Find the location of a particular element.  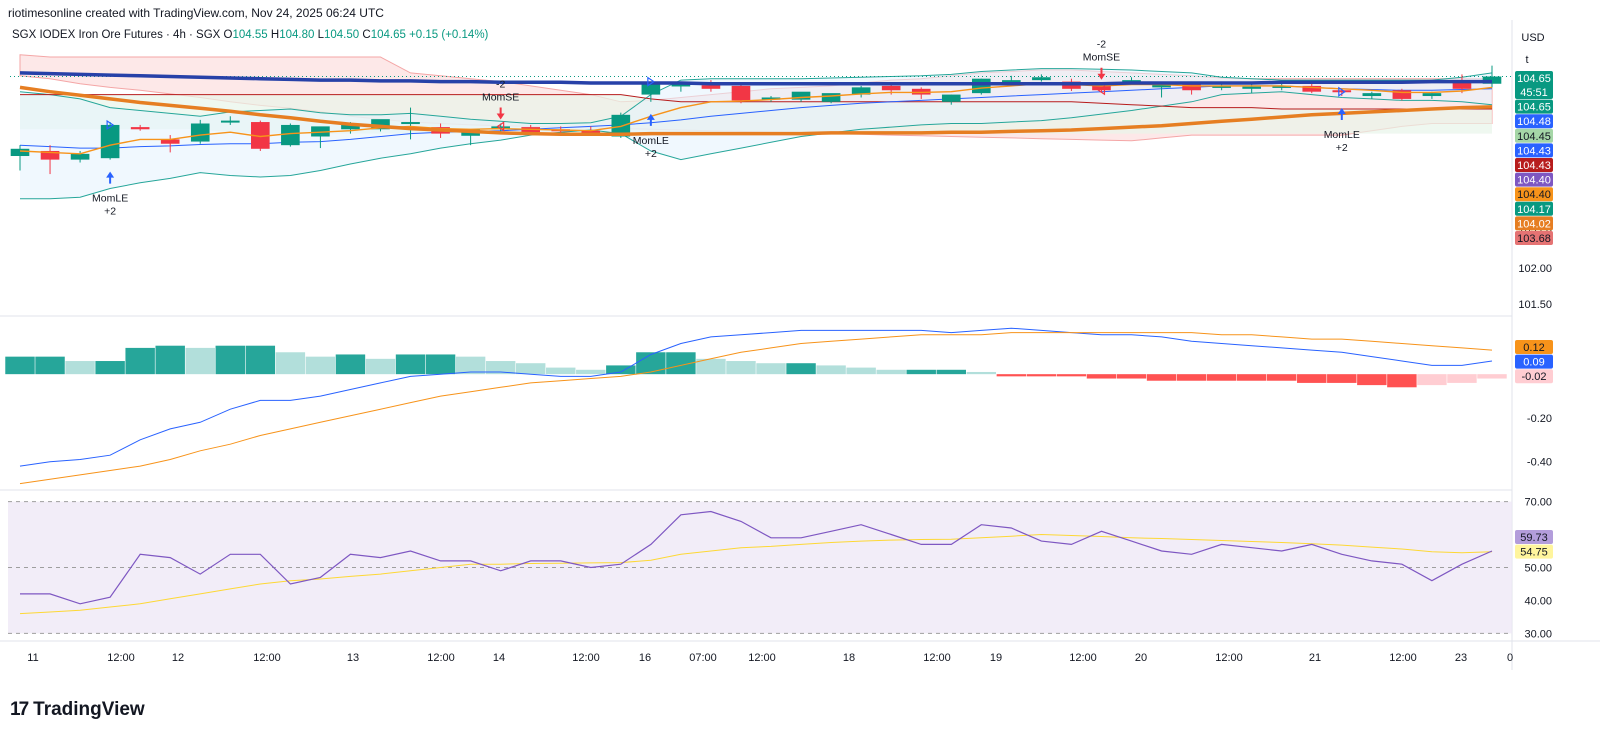

symbol-name: SGX IODEX Iron Ore Futures · 4h · SGX is located at coordinates (116, 35).